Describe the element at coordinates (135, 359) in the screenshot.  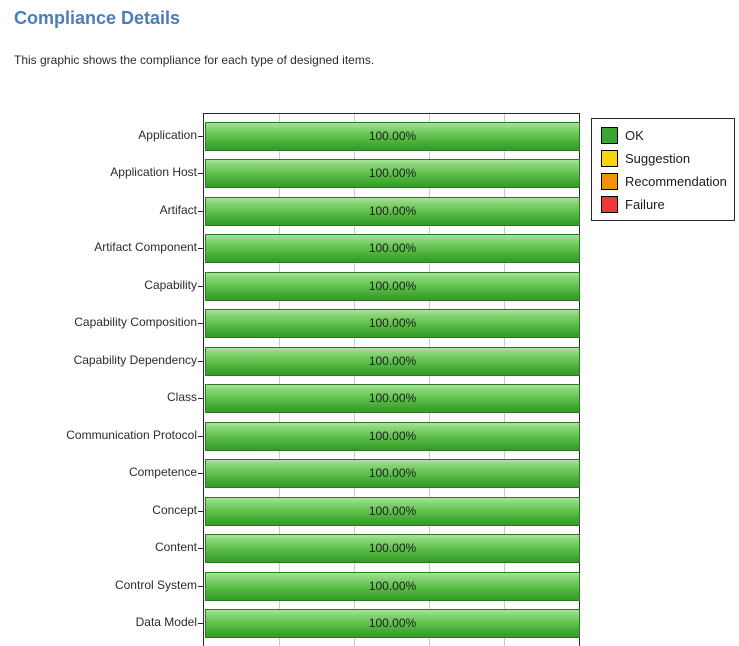
I see `category-label: Capability Dependency` at that location.